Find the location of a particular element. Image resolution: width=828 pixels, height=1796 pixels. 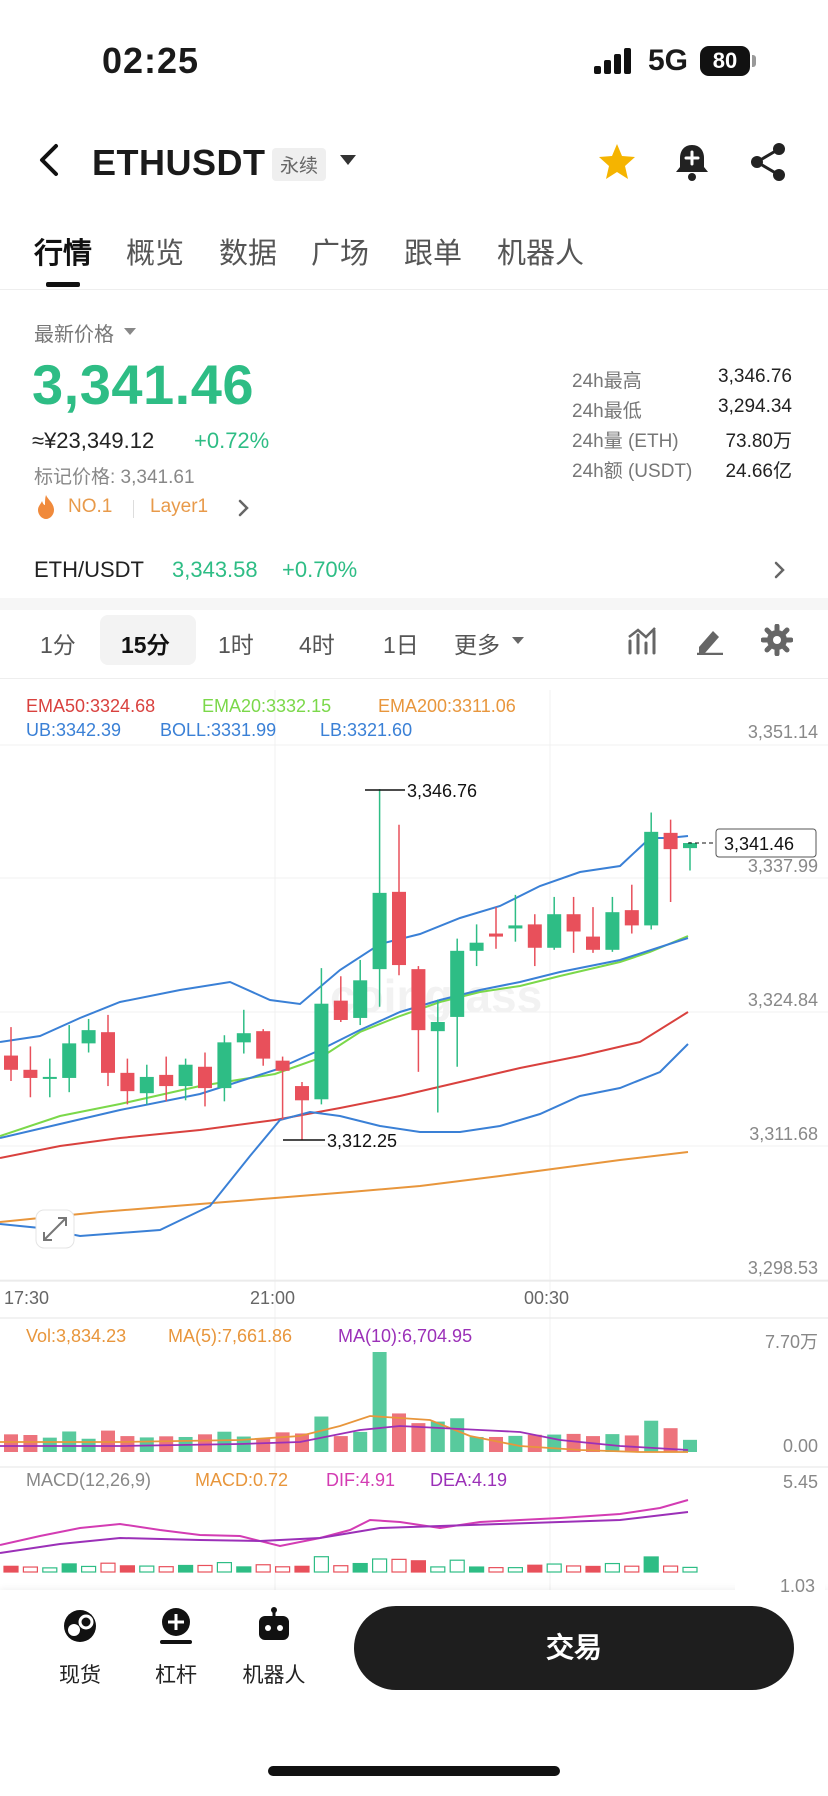

latest-price-label: 最新价格 is located at coordinates (74, 335).